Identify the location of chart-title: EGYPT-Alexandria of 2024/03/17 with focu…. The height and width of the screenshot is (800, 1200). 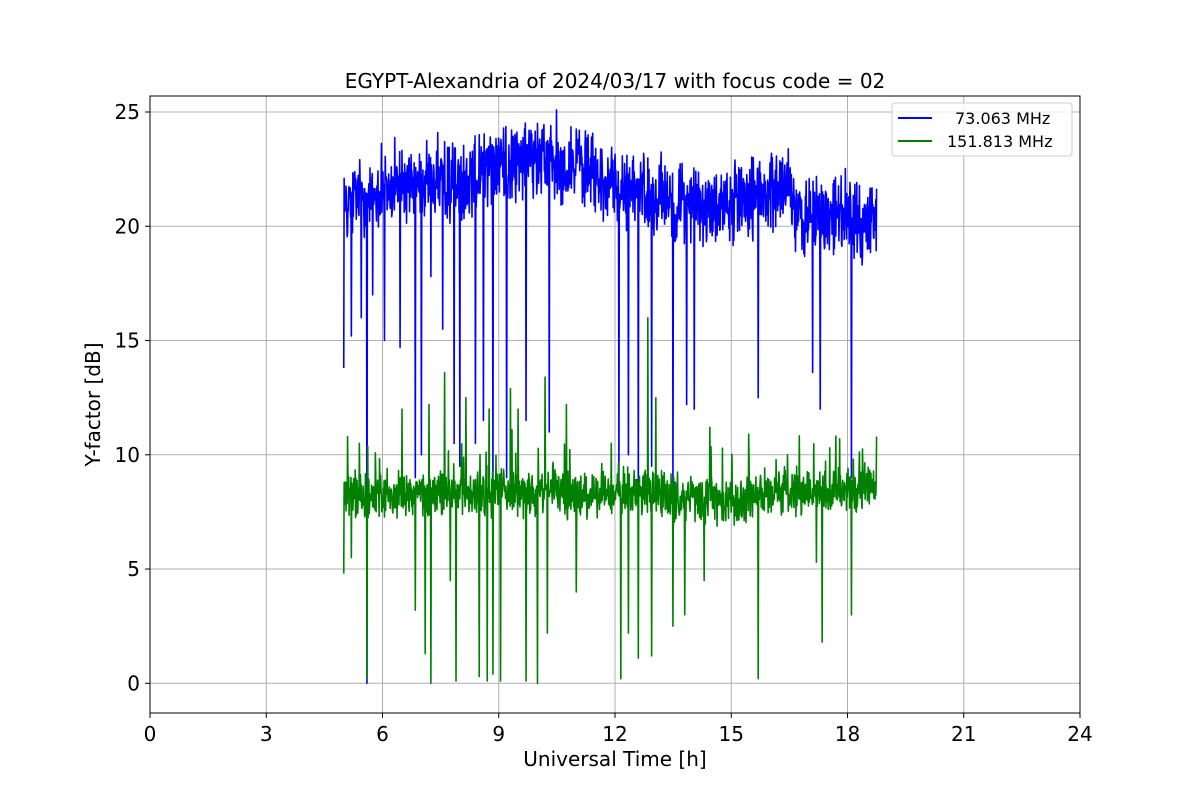
(615, 81).